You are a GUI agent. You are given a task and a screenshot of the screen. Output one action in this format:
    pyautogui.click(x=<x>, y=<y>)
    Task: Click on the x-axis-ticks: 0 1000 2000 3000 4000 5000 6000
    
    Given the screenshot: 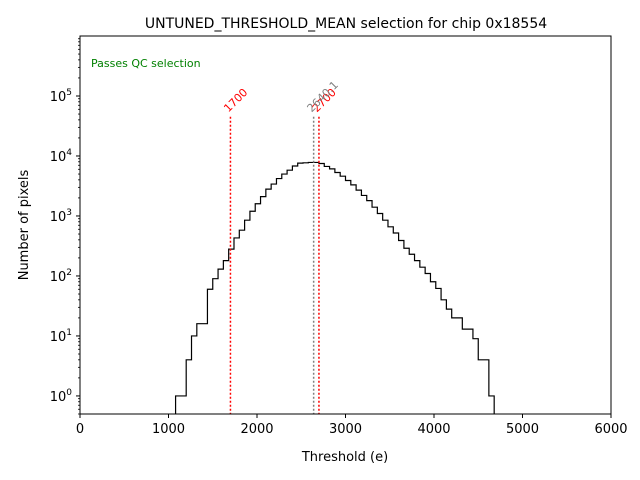 What is the action you would take?
    pyautogui.click(x=352, y=425)
    